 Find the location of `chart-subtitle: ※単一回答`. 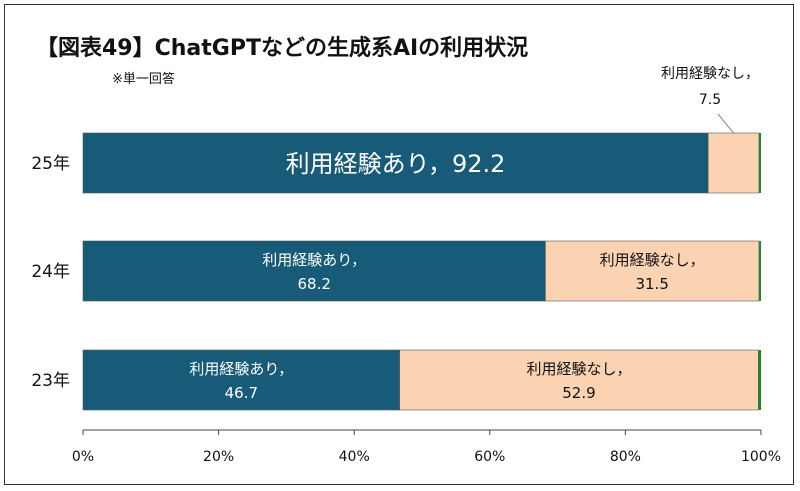

chart-subtitle: ※単一回答 is located at coordinates (143, 79).